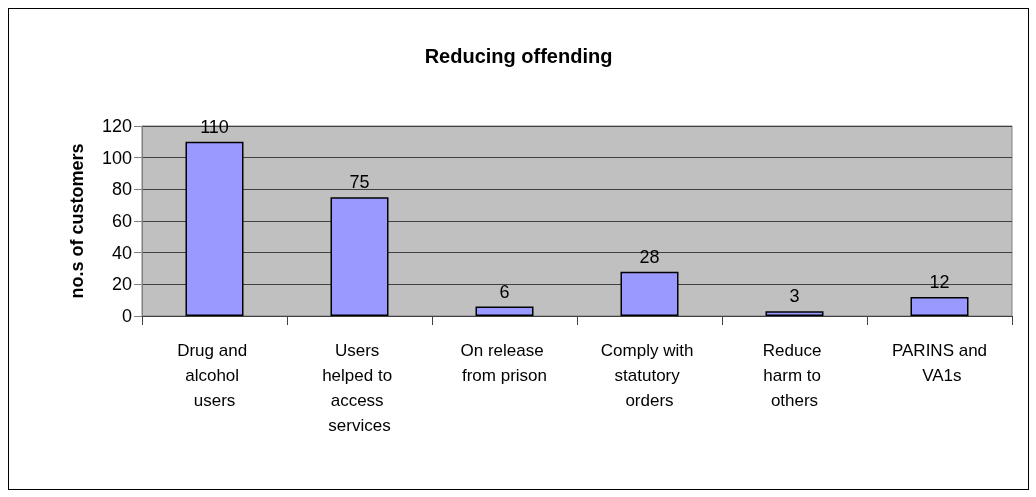 The width and height of the screenshot is (1036, 497). Describe the element at coordinates (518, 56) in the screenshot. I see `chart-title: Reducing offending` at that location.